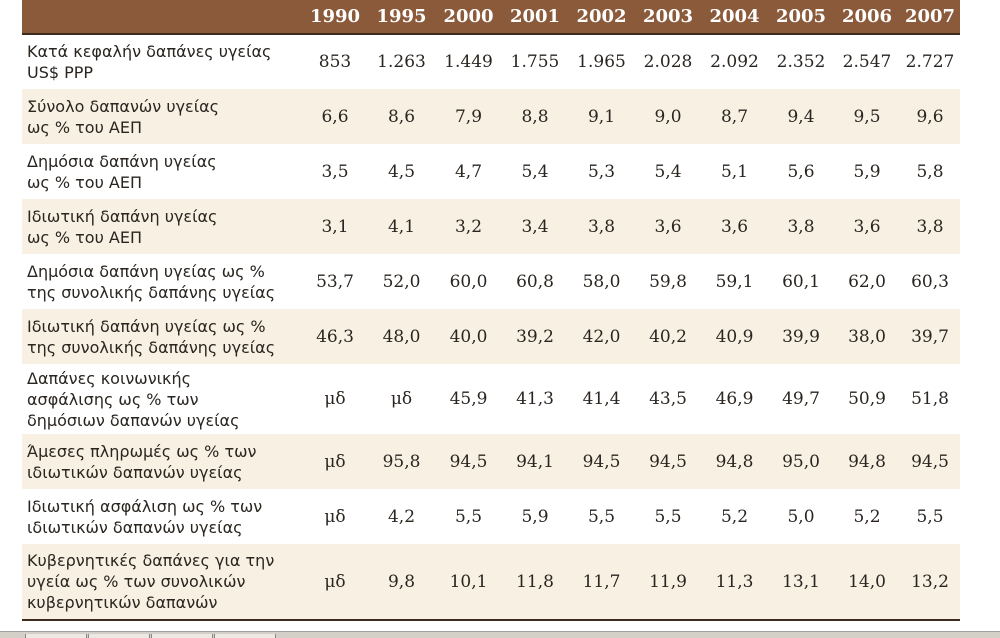 The image size is (1000, 638). I want to click on value-cell-2001: 41,3, so click(535, 399).